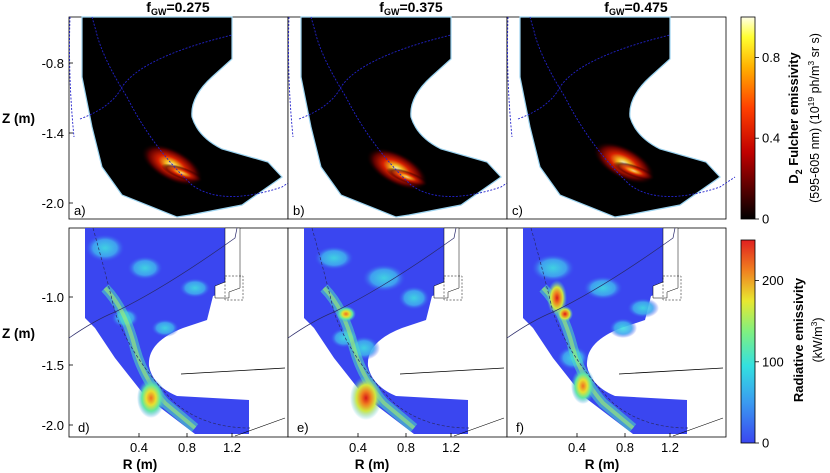 The width and height of the screenshot is (830, 473). Describe the element at coordinates (771, 138) in the screenshot. I see `colorbar-tick-label: 0.4` at that location.